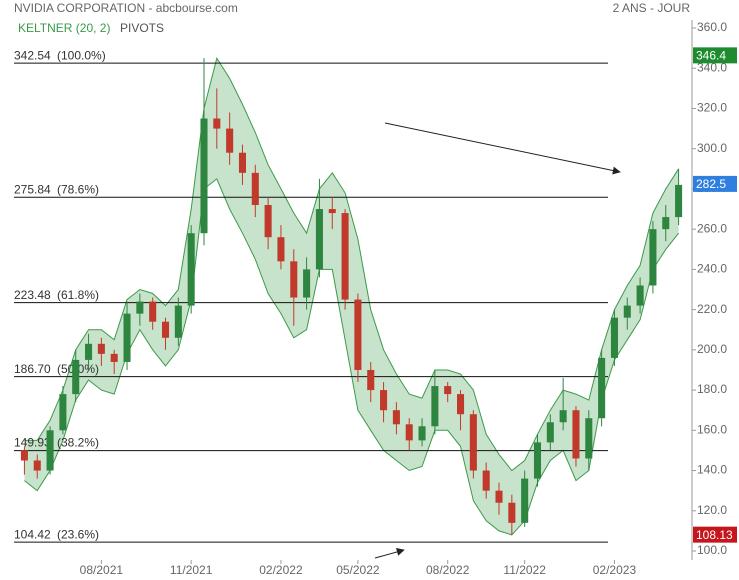 The height and width of the screenshot is (580, 739). I want to click on pivot-pct: (78.6%), so click(78, 189).